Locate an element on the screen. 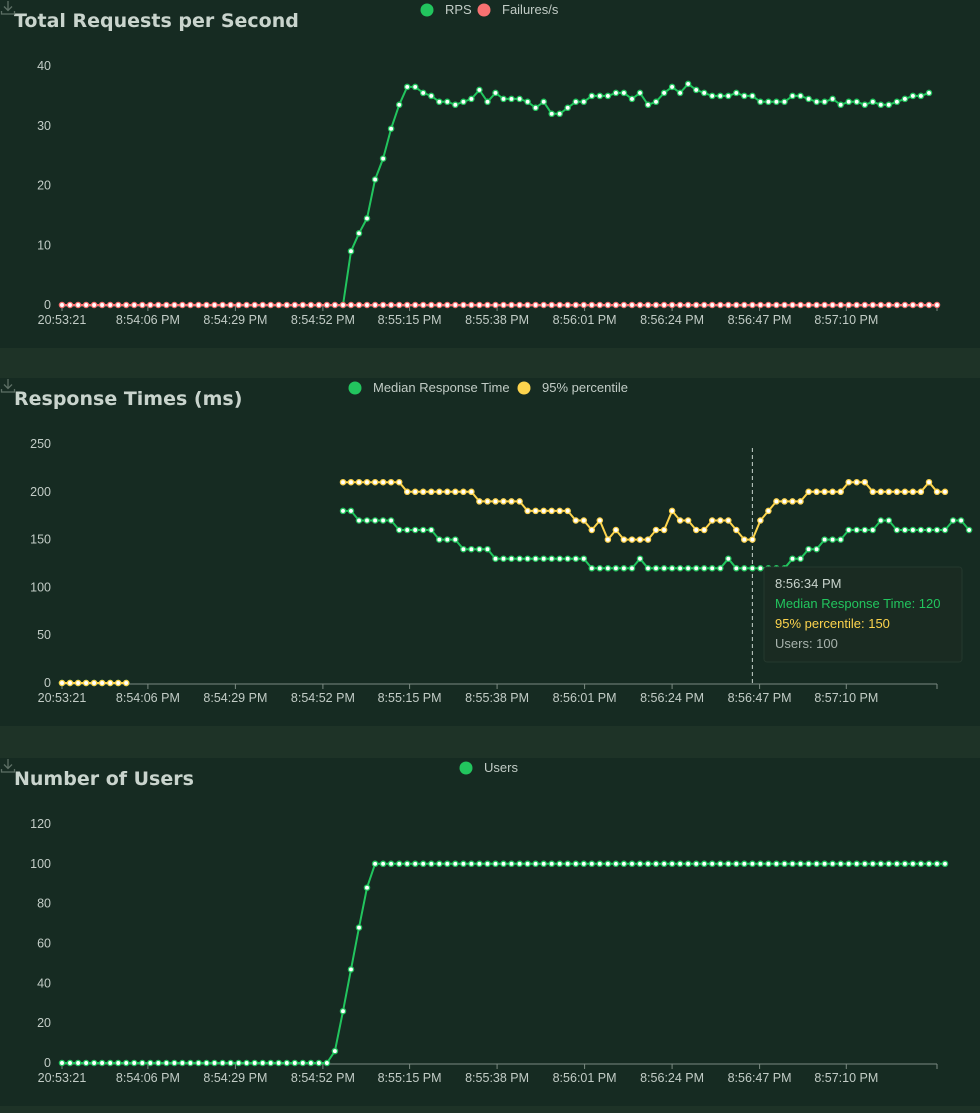 The width and height of the screenshot is (980, 1113). x-tick-label: 8:55:15 PM is located at coordinates (410, 698).